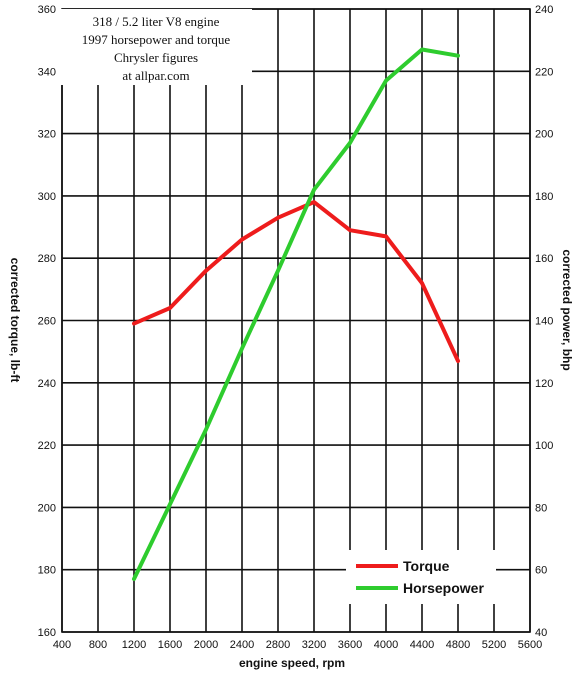  I want to click on title-background, so click(156, 47).